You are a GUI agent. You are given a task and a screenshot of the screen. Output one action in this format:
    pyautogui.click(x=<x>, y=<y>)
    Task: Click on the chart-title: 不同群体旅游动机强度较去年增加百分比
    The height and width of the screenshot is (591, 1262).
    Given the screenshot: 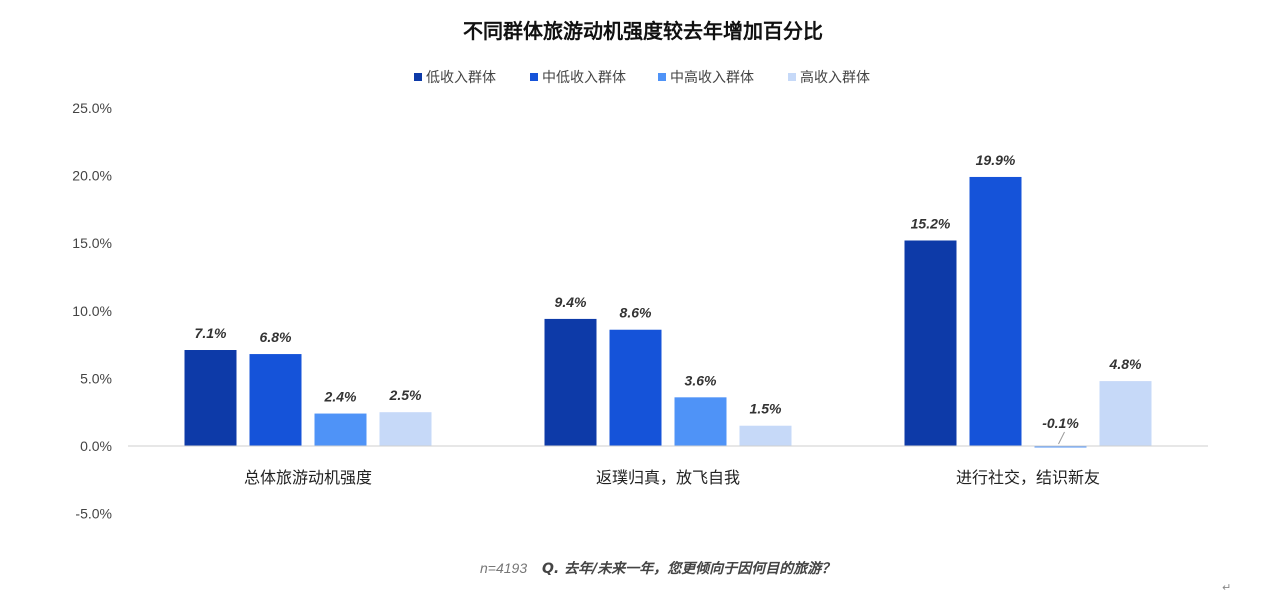 What is the action you would take?
    pyautogui.click(x=643, y=31)
    